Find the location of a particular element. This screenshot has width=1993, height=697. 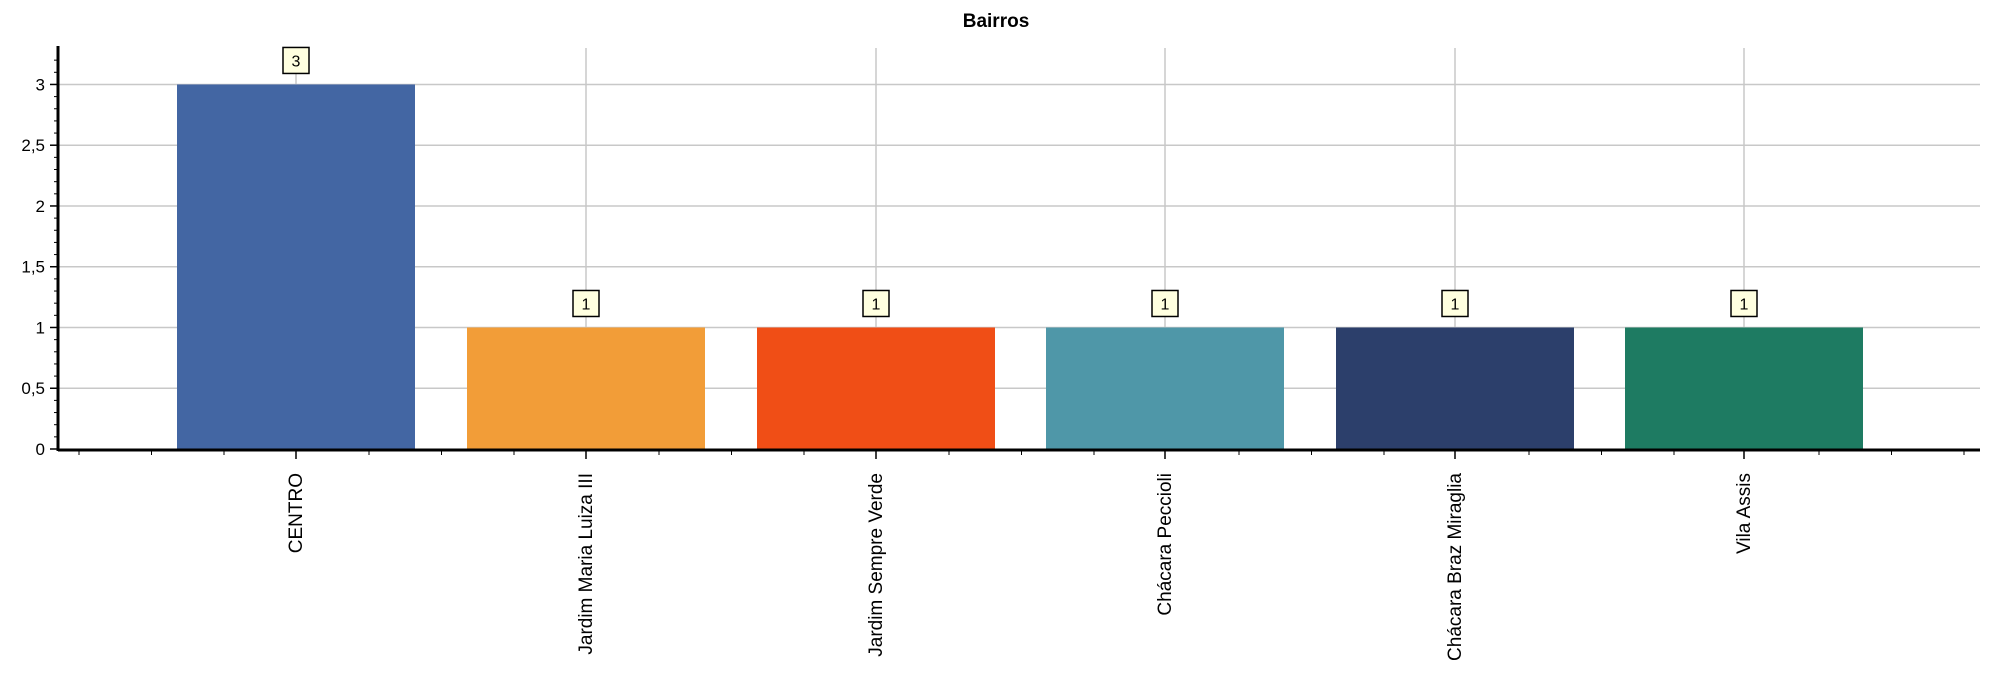

y-tick-label: 0,5 is located at coordinates (33, 388).